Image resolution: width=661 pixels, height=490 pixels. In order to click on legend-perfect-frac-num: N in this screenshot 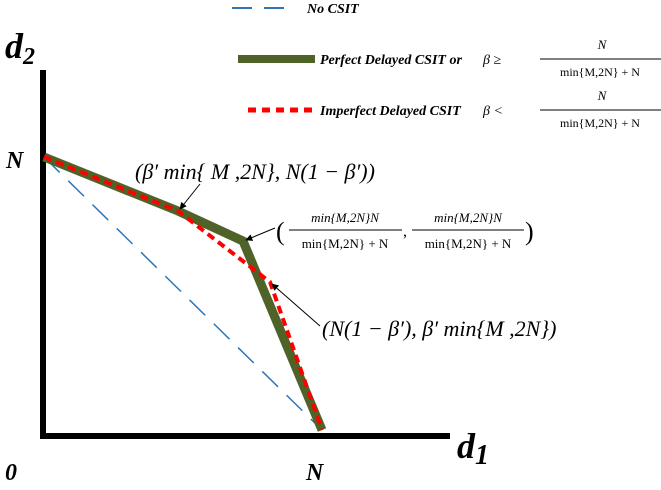, I will do `click(602, 44)`.